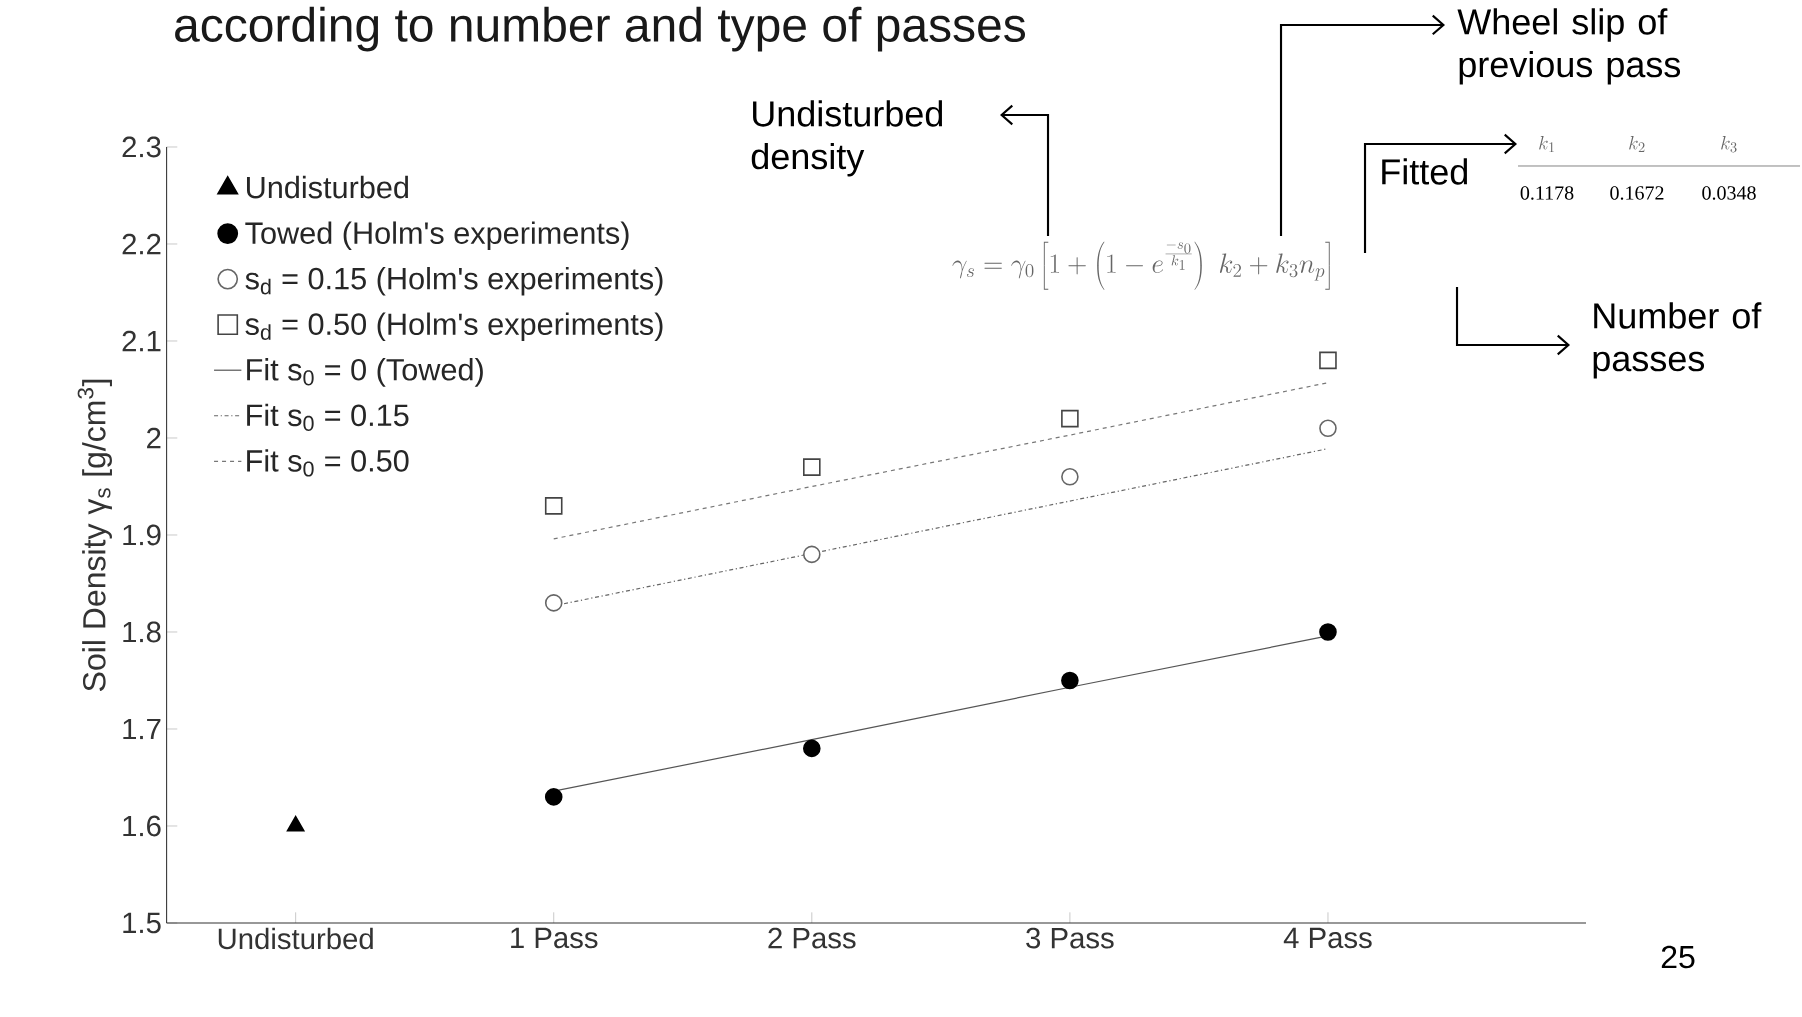 Image resolution: width=1802 pixels, height=1017 pixels. What do you see at coordinates (295, 938) in the screenshot?
I see `x-tick-label: Undisturbed` at bounding box center [295, 938].